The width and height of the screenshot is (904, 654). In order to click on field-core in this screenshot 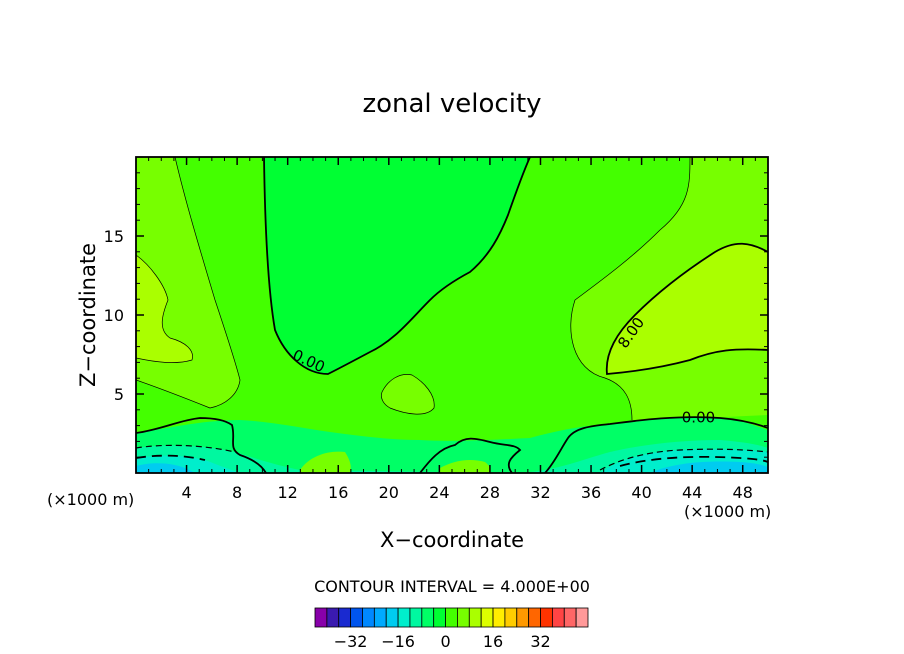, I will do `click(397, 265)`.